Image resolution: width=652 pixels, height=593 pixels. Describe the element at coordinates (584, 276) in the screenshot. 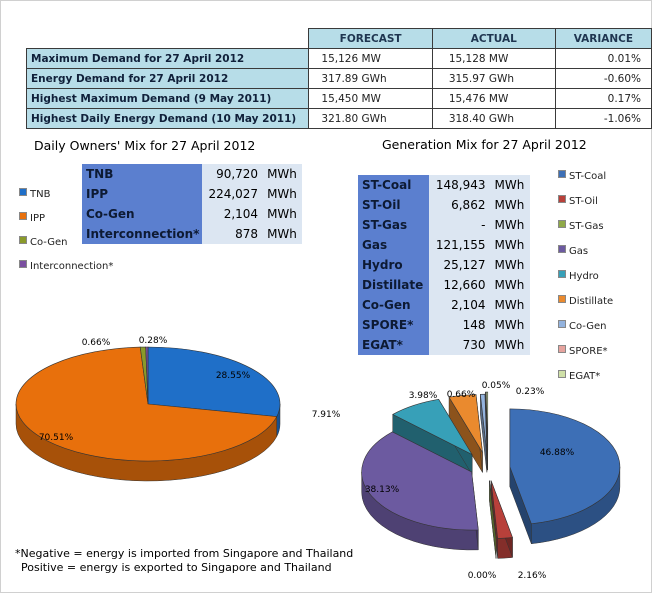

I see `legend-label: Hydro` at that location.